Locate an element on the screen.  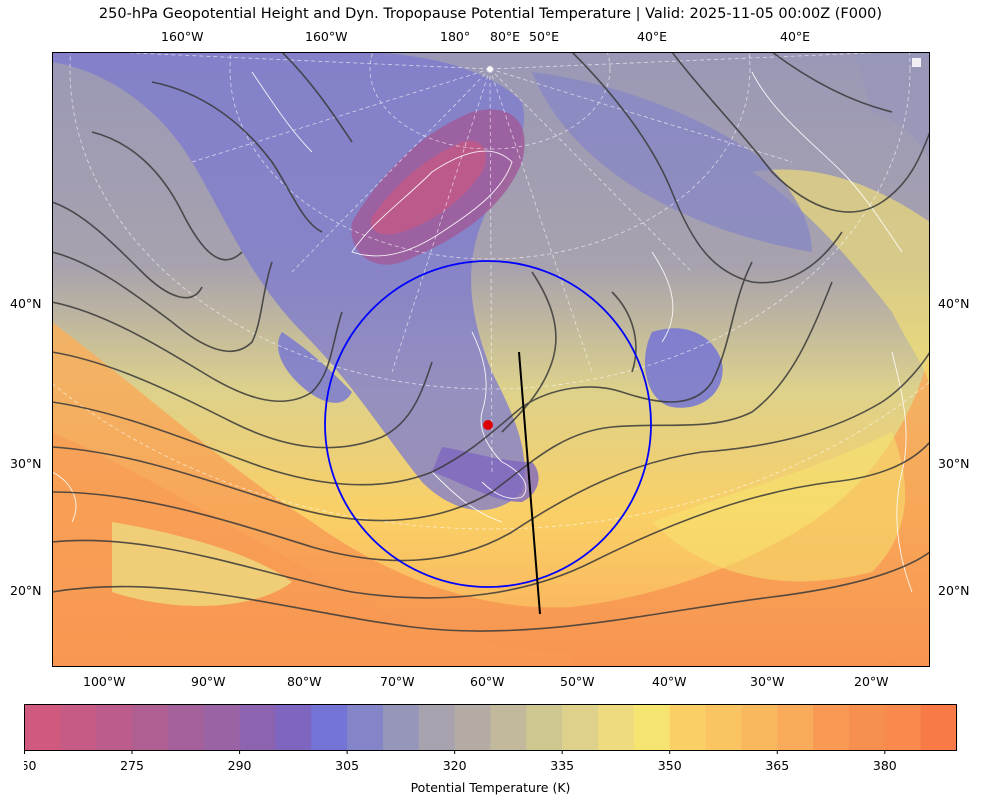
left-lat-label: 20°N is located at coordinates (26, 590).